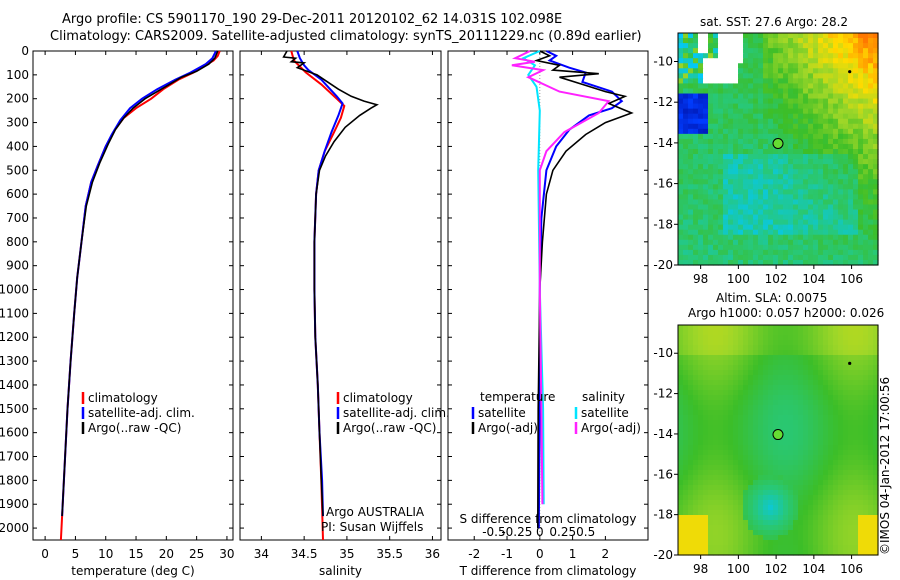 The height and width of the screenshot is (580, 900). Describe the element at coordinates (432, 554) in the screenshot. I see `x-tick-label: 36` at that location.